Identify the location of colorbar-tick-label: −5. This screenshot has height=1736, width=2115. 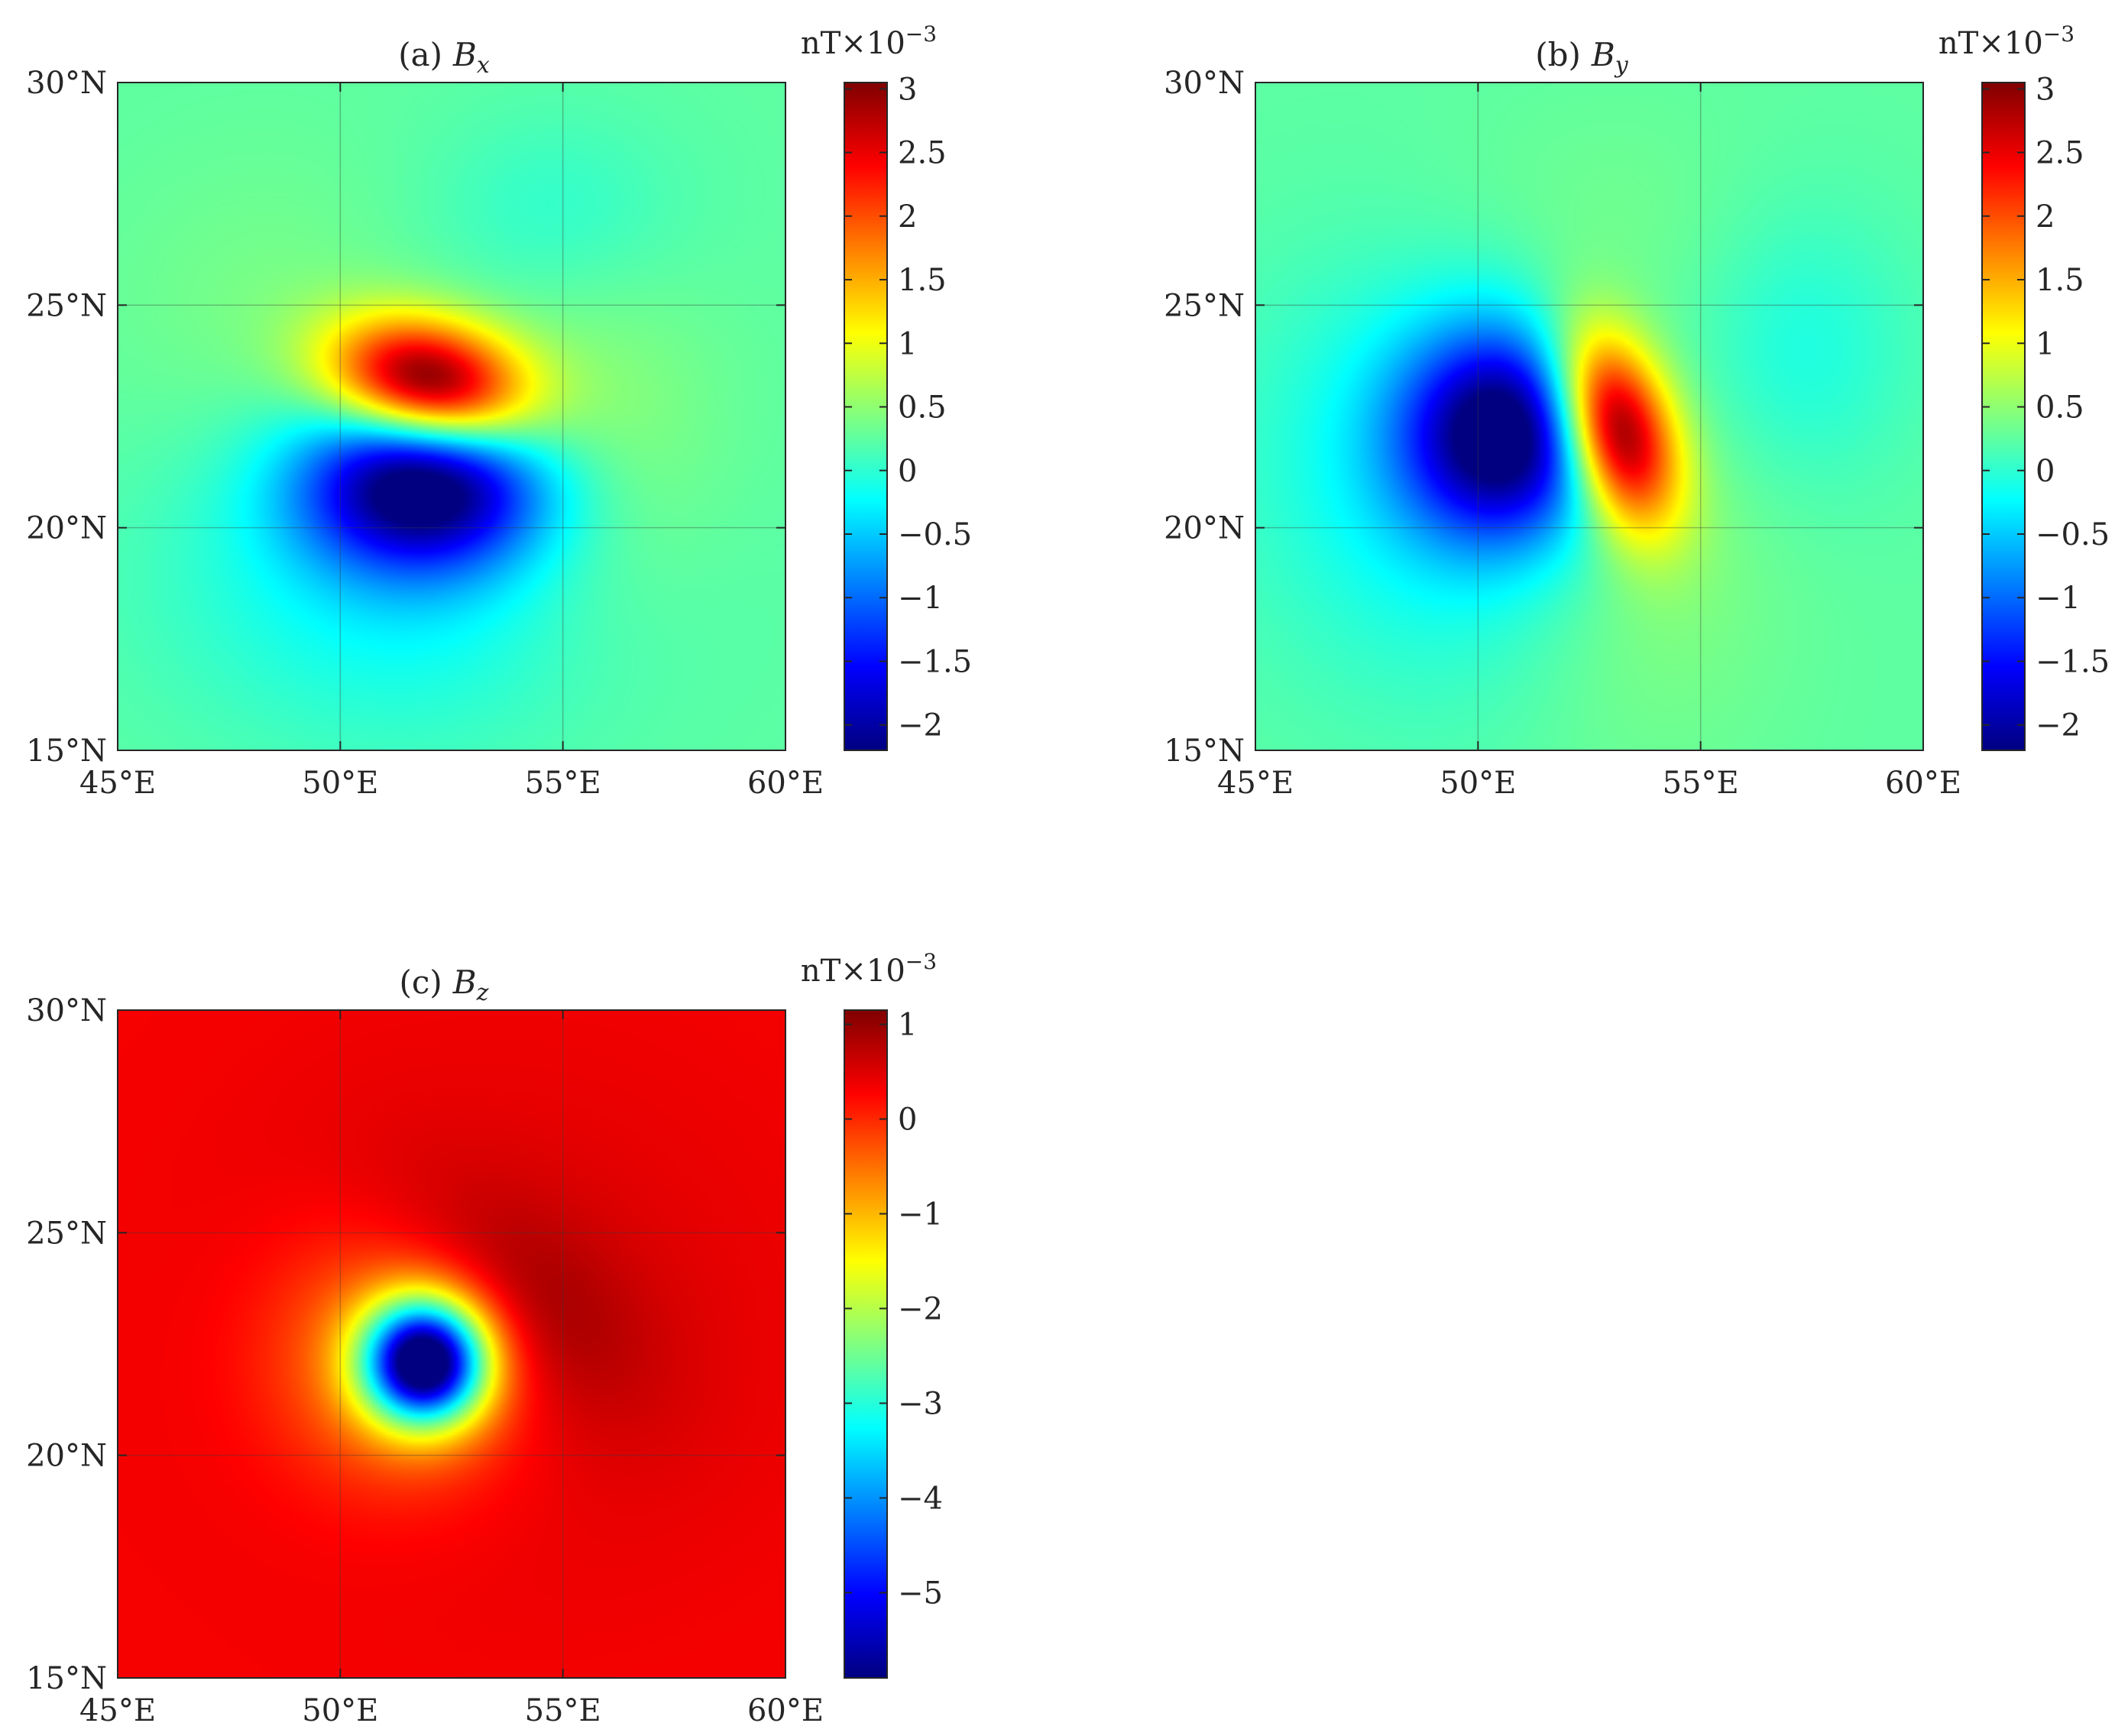
(920, 1593).